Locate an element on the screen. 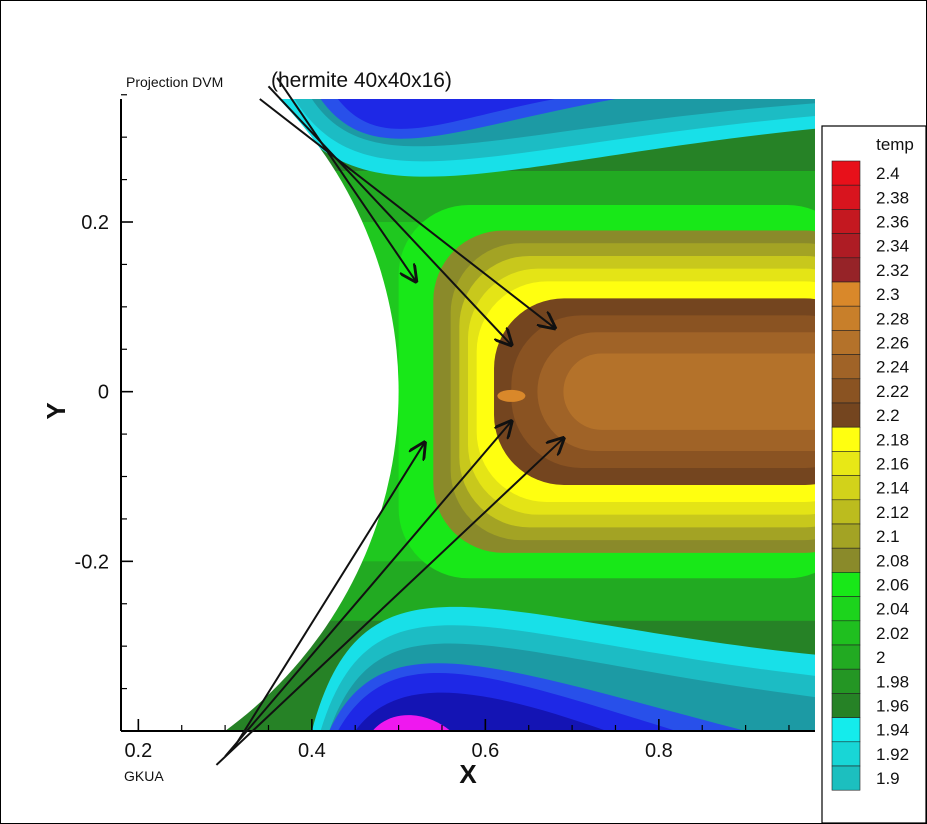 The width and height of the screenshot is (927, 824). legend-label: 2.06 is located at coordinates (892, 585).